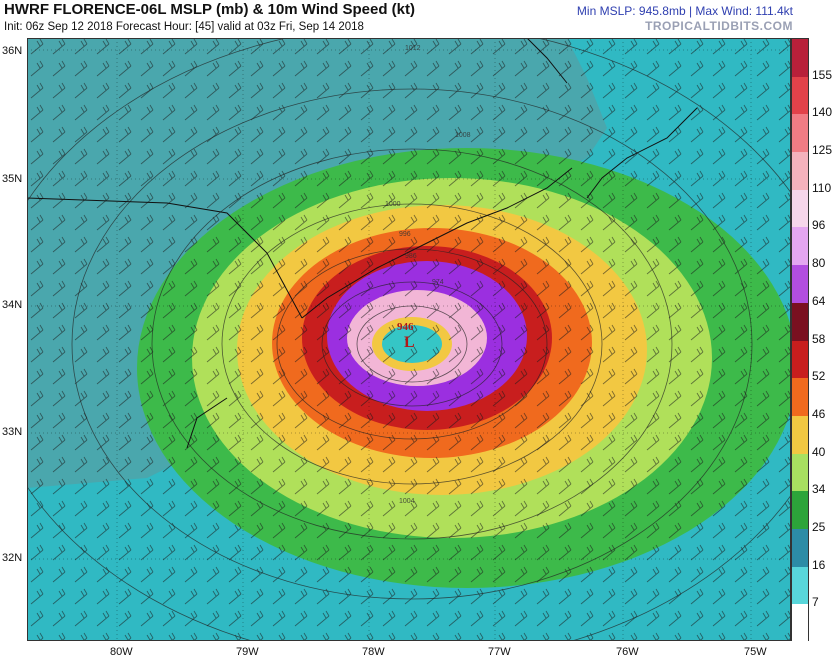 This screenshot has width=835, height=661. I want to click on lon-label: 77W, so click(499, 652).